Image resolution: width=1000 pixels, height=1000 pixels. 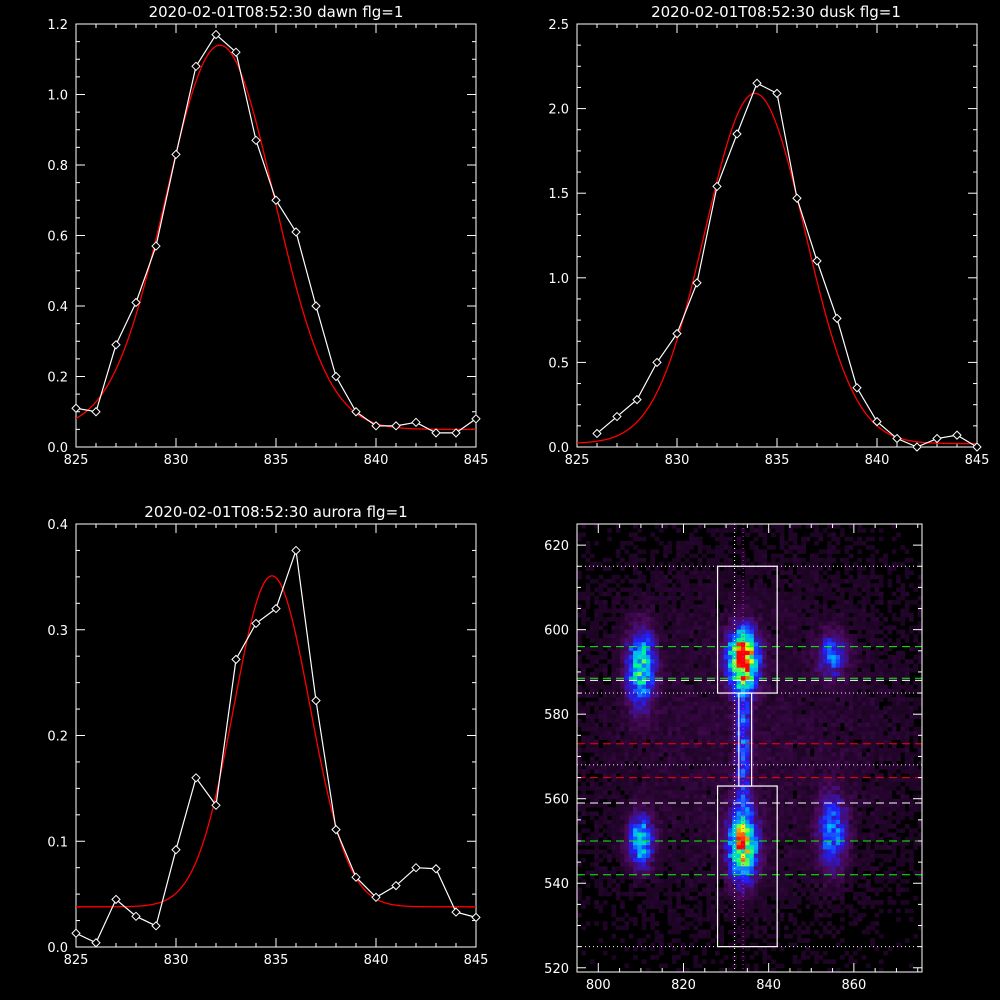 I want to click on aurora-data-point, so click(x=76, y=933).